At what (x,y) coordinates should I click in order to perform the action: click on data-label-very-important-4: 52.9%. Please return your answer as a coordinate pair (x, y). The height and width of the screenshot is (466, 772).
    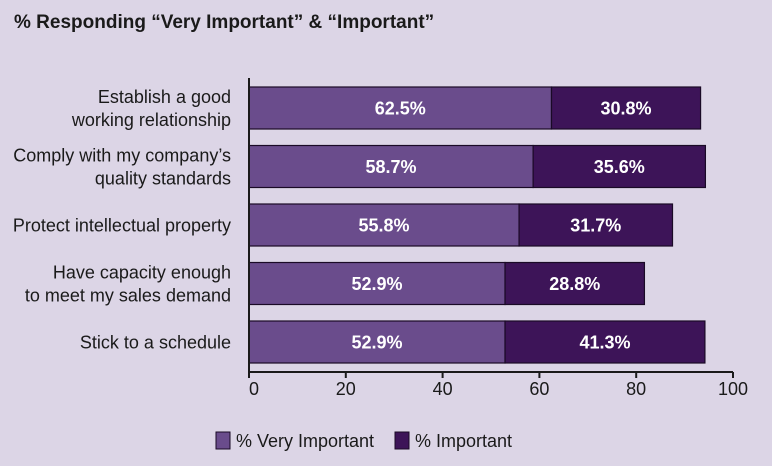
    Looking at the image, I should click on (376, 343).